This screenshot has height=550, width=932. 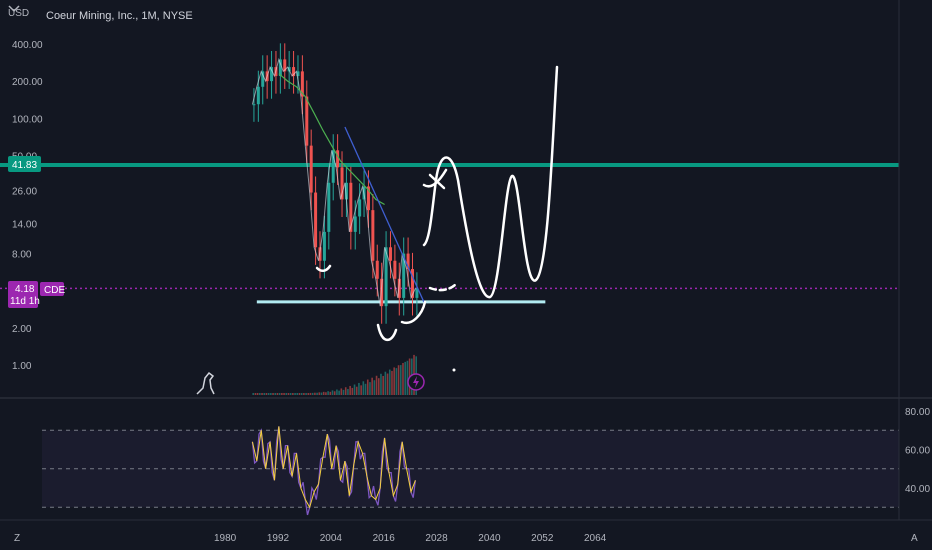 I want to click on last-price-badge: 4.18 11d 1h, so click(x=24, y=294).